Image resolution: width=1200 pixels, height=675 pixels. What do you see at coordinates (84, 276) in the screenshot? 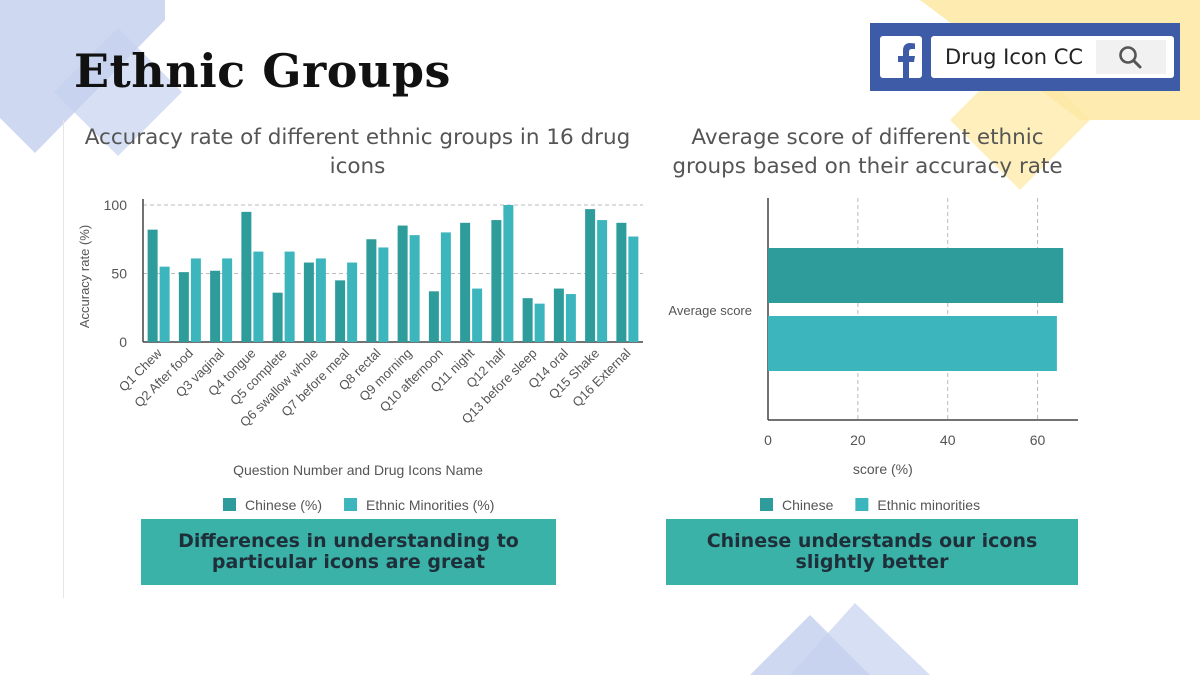
I see `chart1-y-axis-label: Accuracy rate (%)` at bounding box center [84, 276].